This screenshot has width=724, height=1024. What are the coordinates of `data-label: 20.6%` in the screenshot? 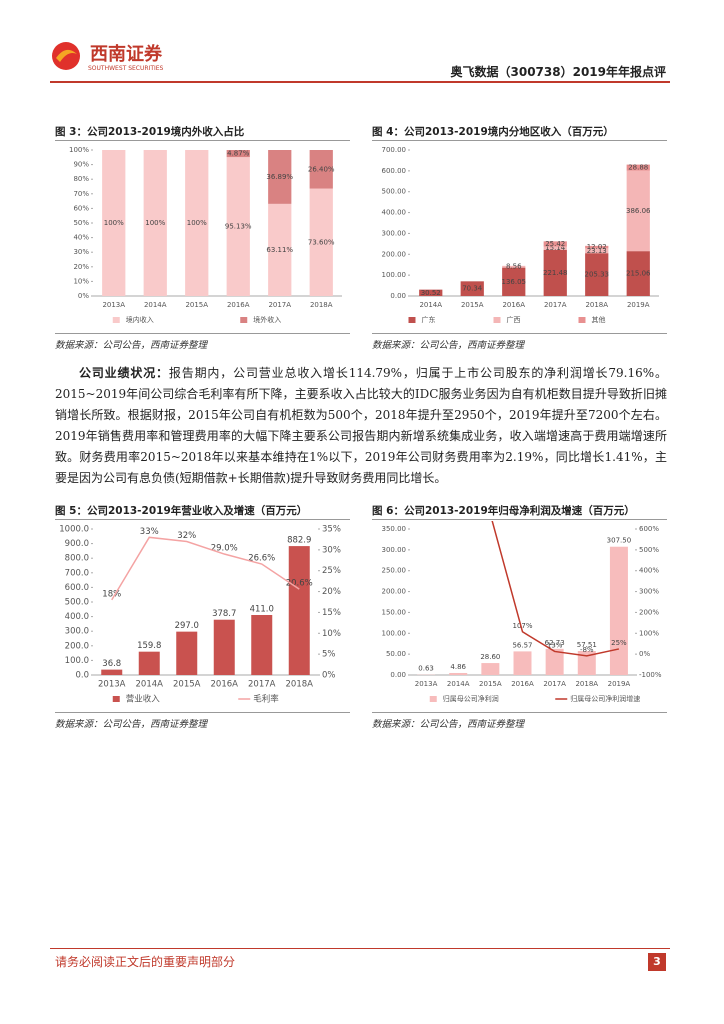 It's located at (299, 584).